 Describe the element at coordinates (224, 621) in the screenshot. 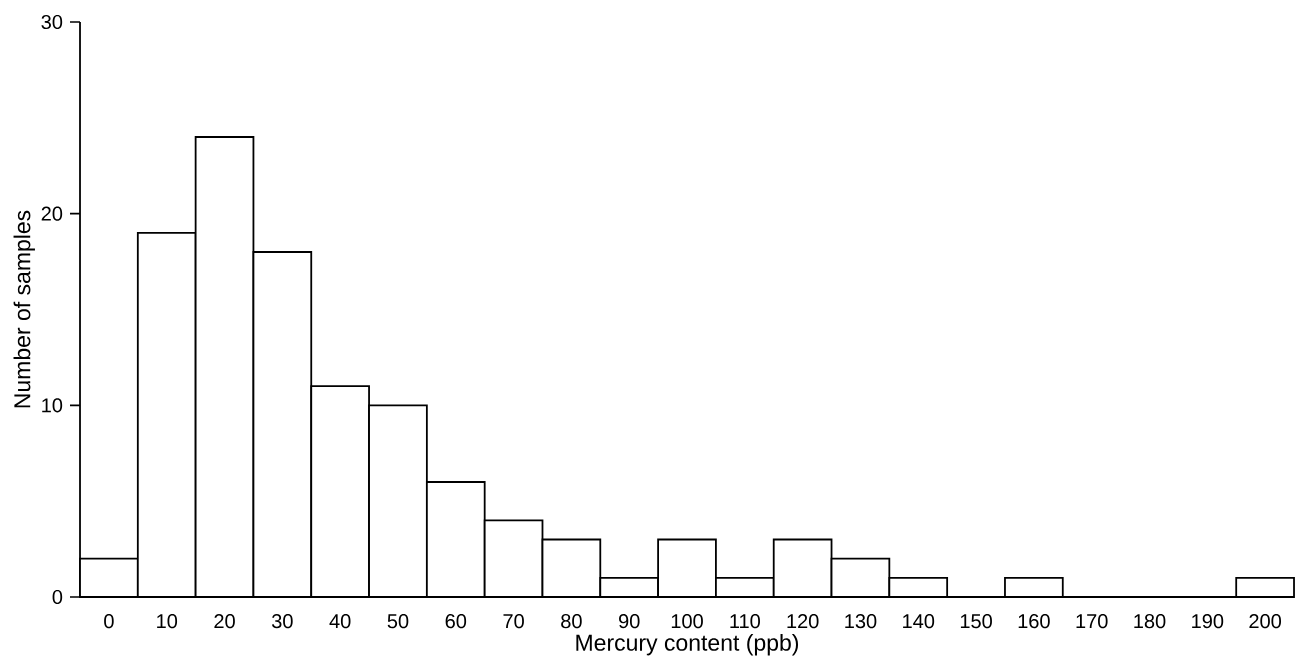

I see `x-tick-label: 20` at that location.